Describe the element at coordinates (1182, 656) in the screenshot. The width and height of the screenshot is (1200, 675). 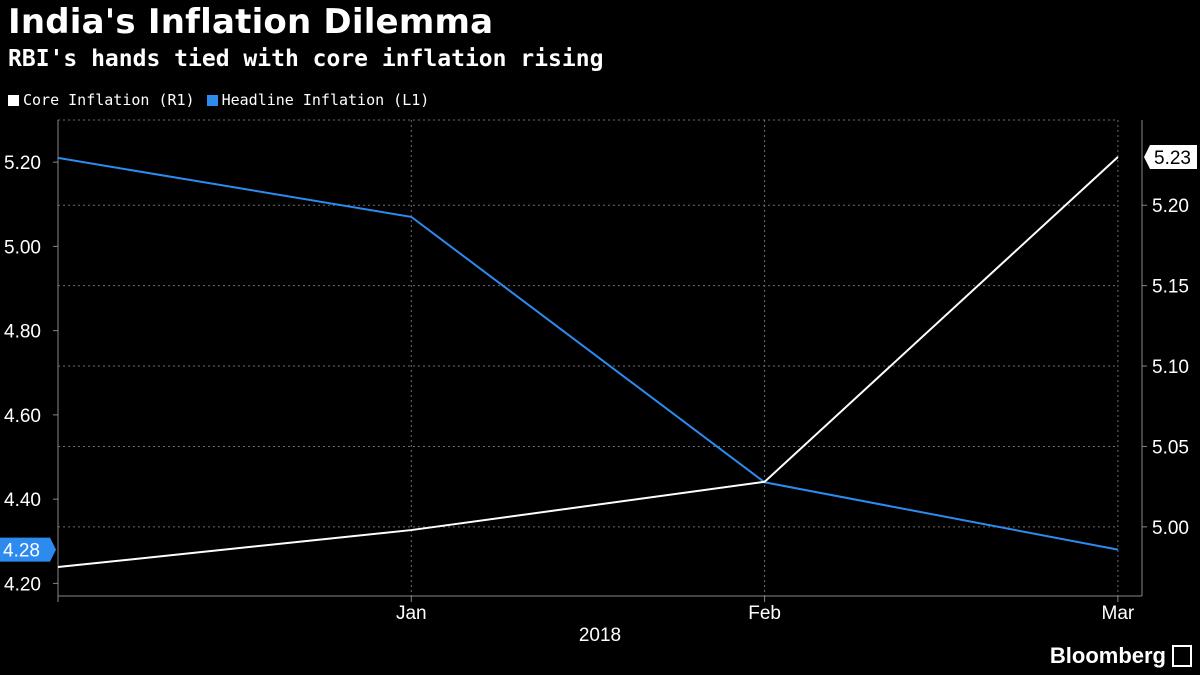
I see `bloomberg-terminal-icon` at that location.